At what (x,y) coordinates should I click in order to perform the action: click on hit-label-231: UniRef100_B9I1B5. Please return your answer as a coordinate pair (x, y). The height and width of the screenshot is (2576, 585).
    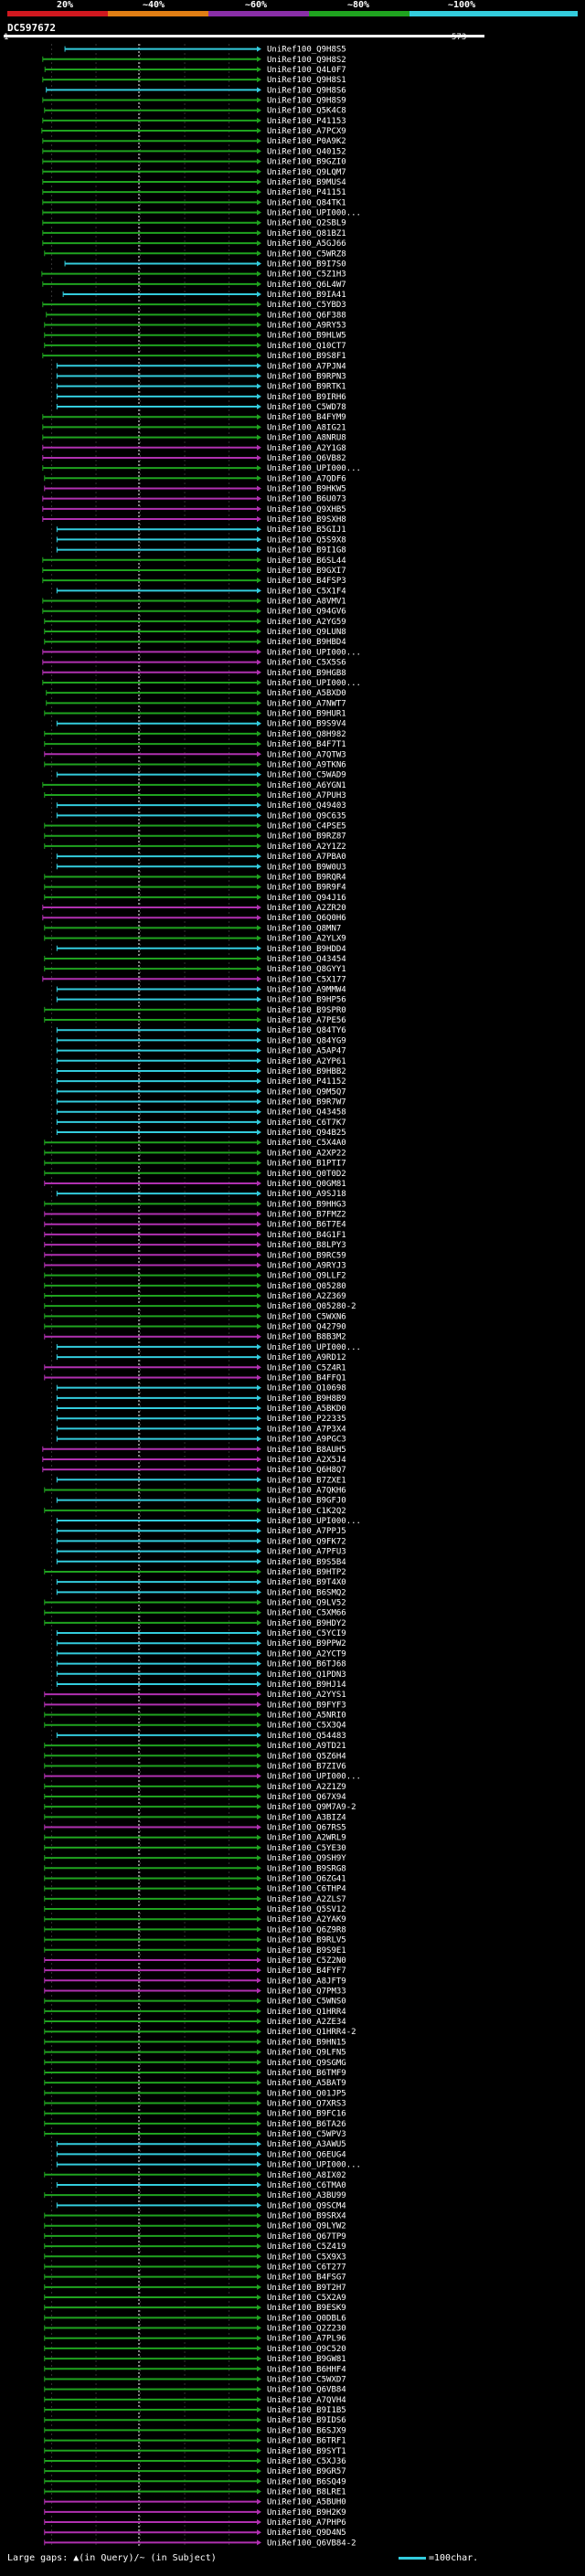
    Looking at the image, I should click on (307, 2410).